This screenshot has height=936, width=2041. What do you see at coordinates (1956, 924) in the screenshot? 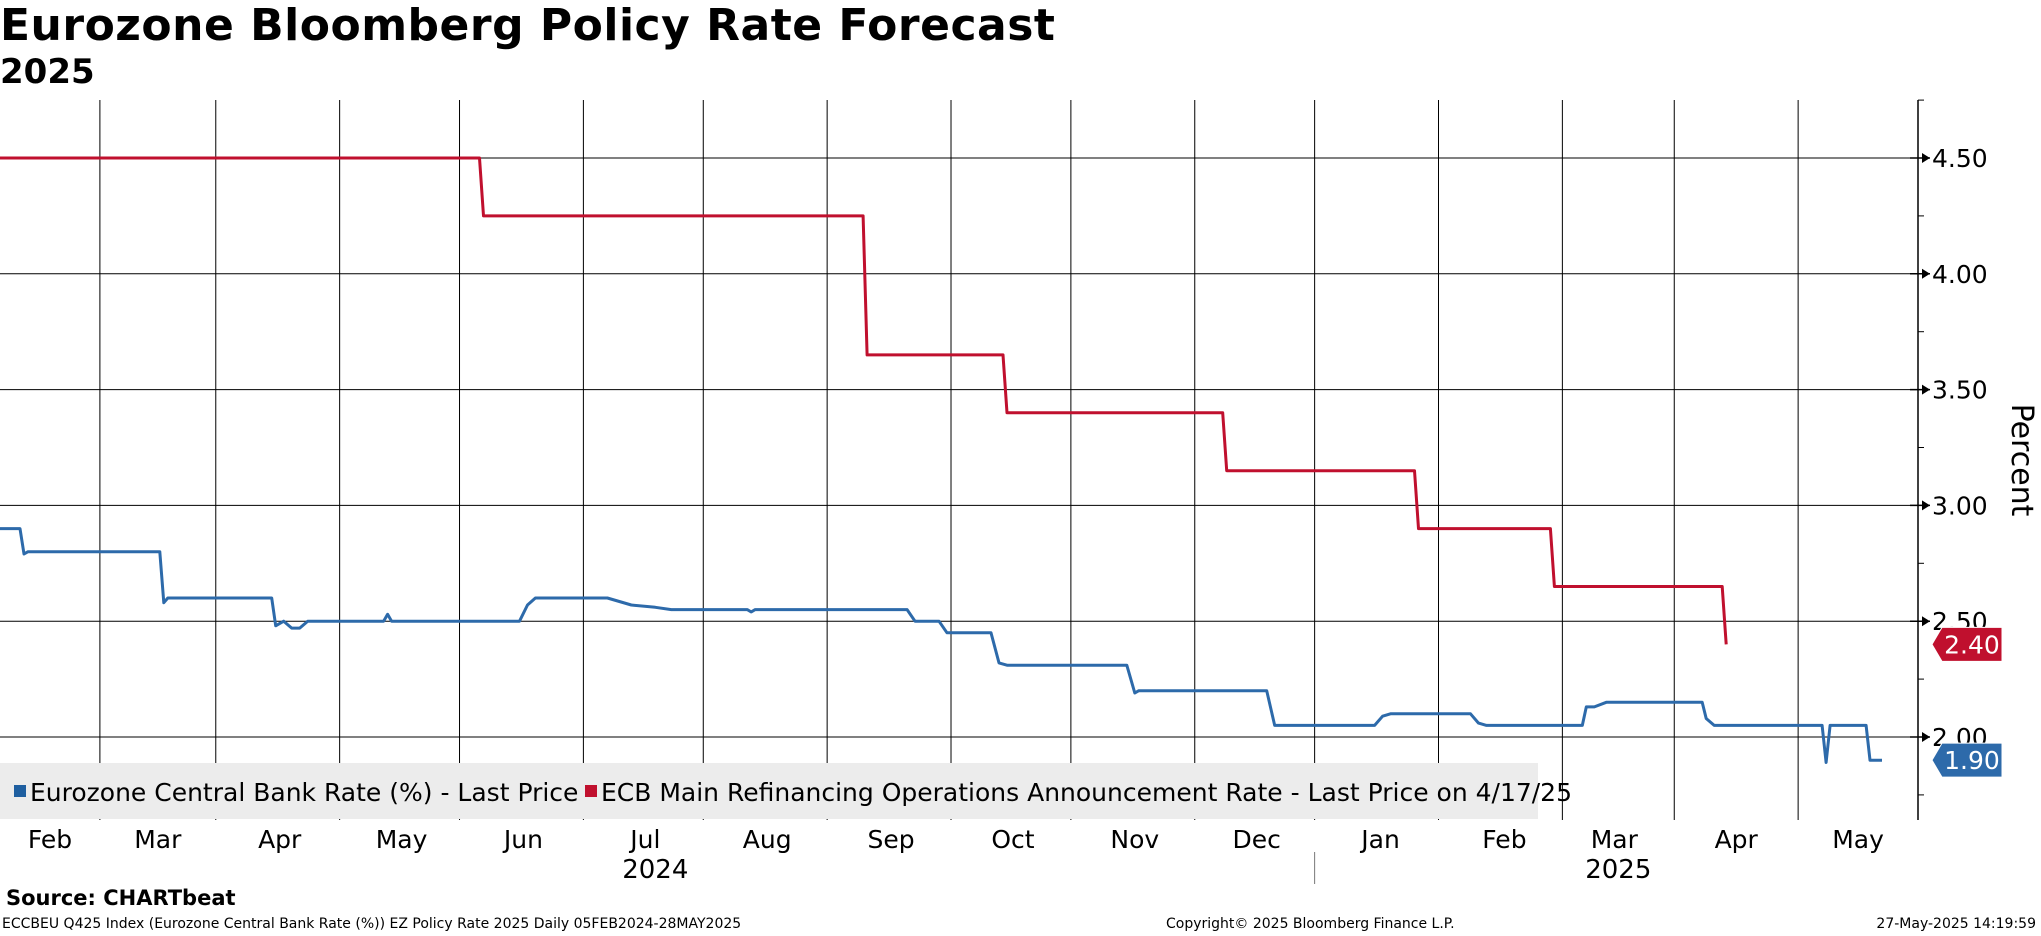
I see `timestamp: 27-May-2025 14:19:59` at bounding box center [1956, 924].